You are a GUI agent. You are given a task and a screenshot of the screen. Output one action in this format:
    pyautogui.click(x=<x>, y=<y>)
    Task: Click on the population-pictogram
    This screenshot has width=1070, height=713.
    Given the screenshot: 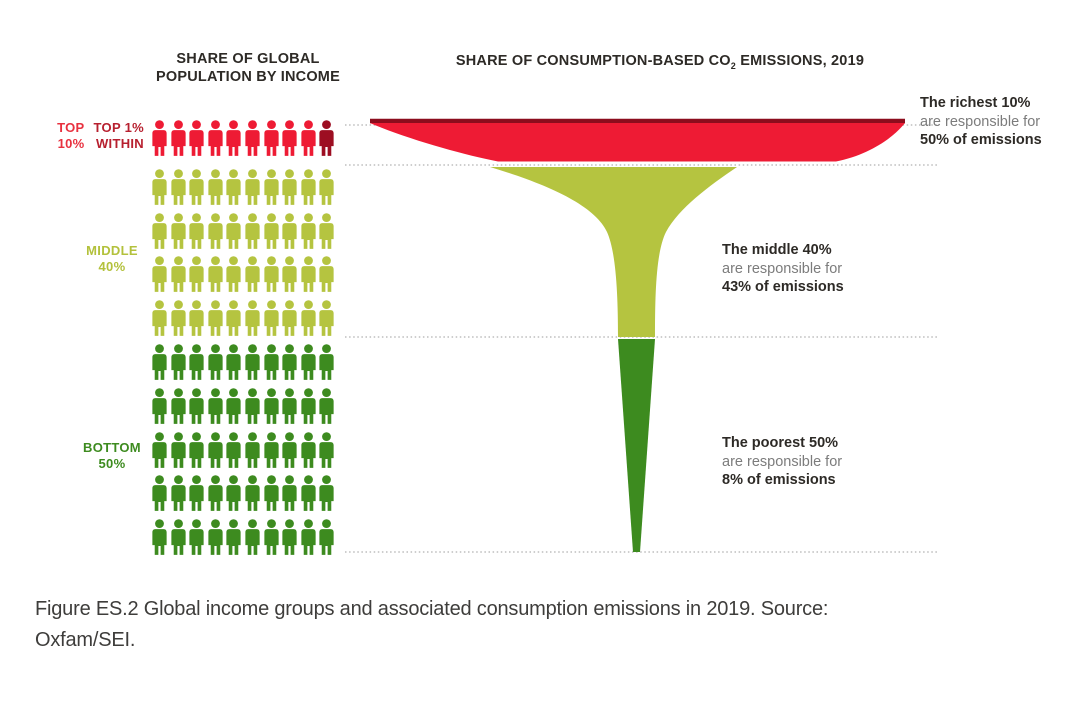 What is the action you would take?
    pyautogui.click(x=247, y=280)
    